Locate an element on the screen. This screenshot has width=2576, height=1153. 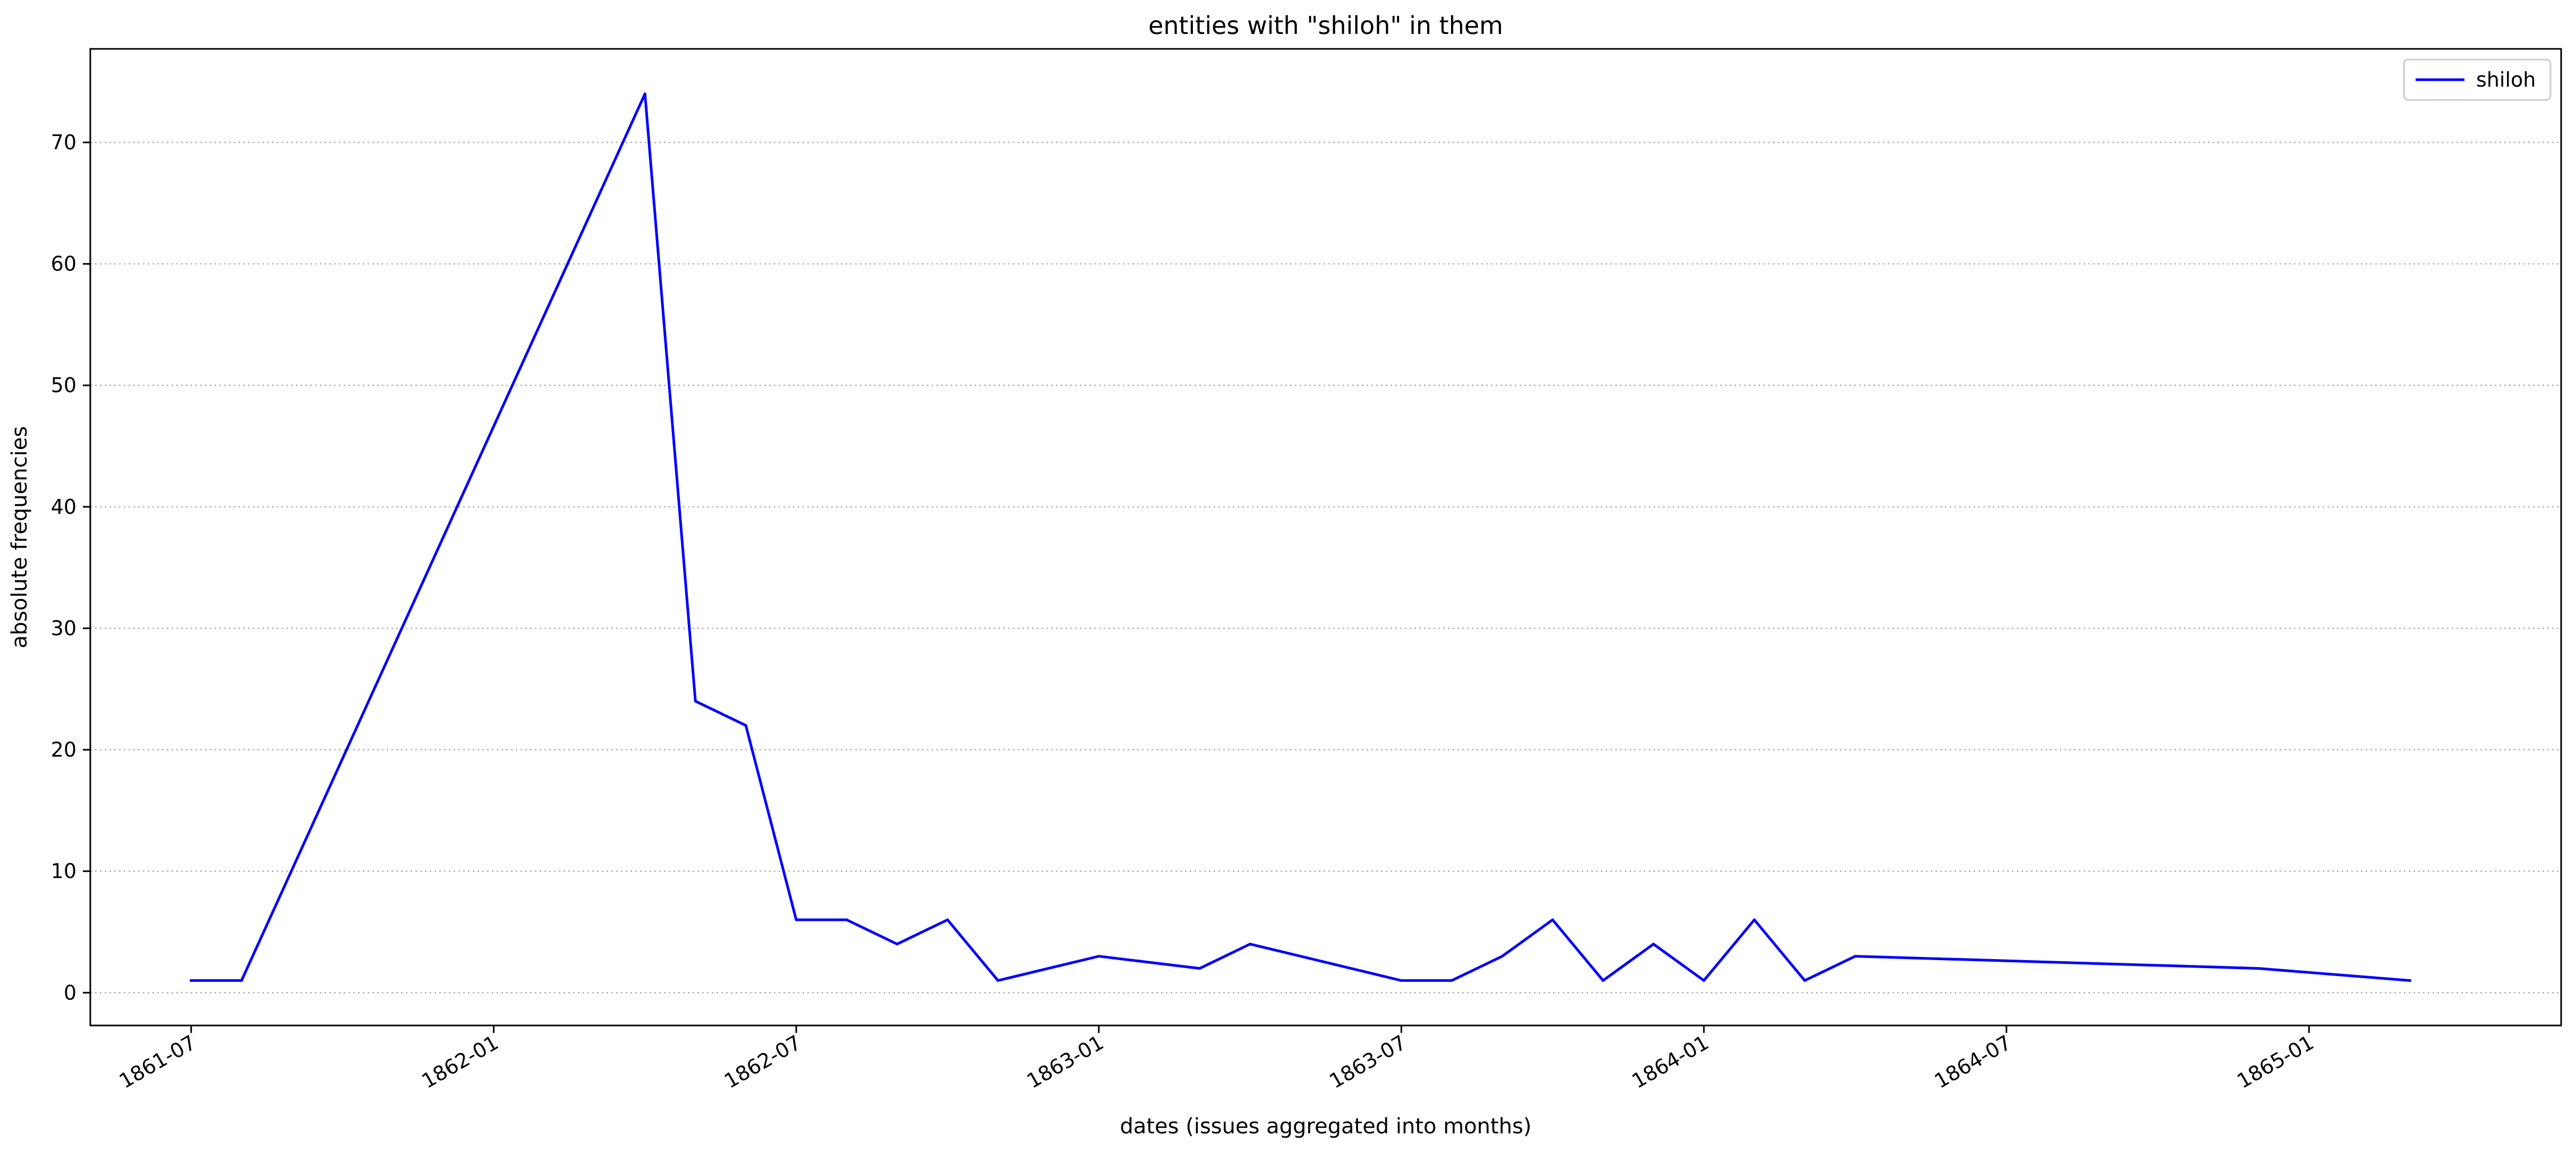
y-tick-label: 0 is located at coordinates (70, 992).